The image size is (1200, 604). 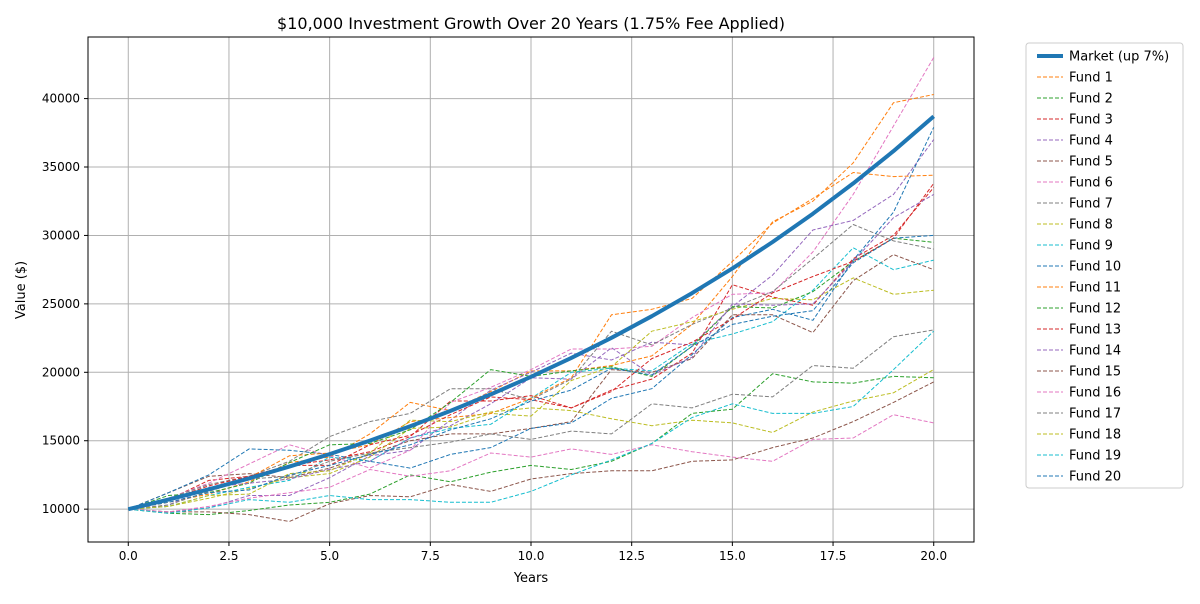 I want to click on legend-label-fund-15: Fund 15, so click(x=1095, y=372).